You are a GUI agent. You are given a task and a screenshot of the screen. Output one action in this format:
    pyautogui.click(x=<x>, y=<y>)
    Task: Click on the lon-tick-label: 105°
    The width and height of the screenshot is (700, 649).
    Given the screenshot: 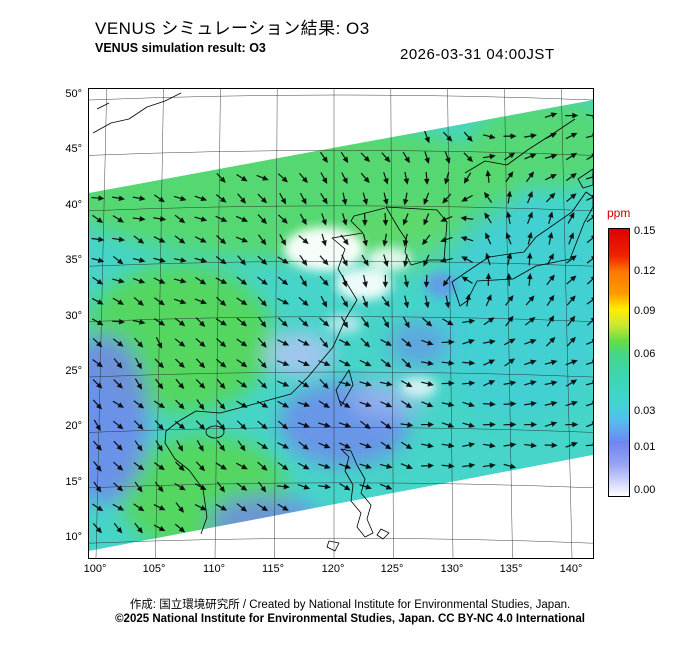 What is the action you would take?
    pyautogui.click(x=154, y=569)
    